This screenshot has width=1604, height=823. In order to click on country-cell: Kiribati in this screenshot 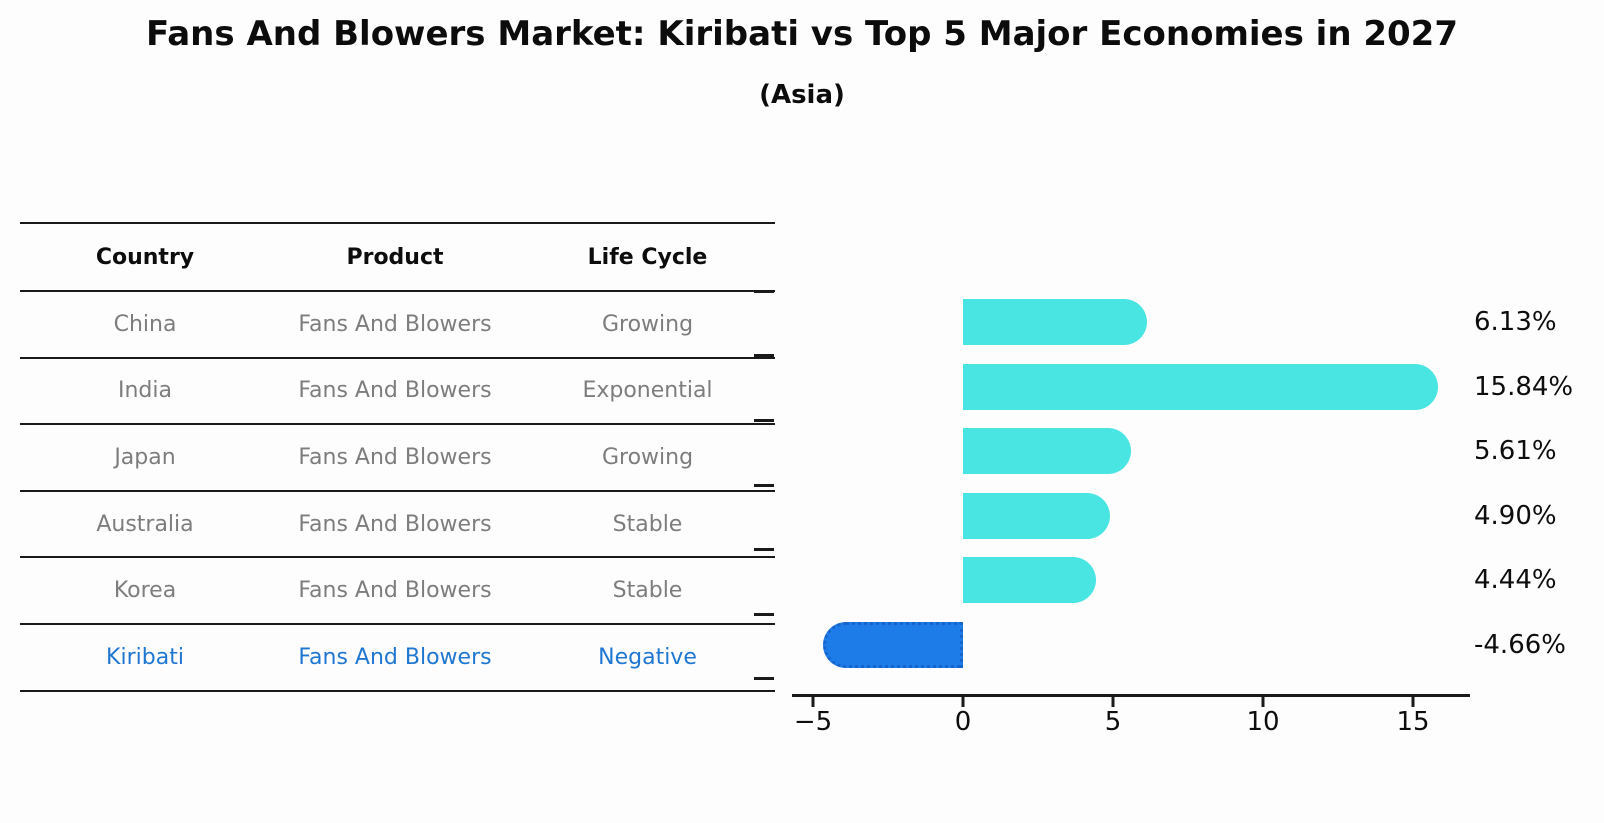, I will do `click(145, 657)`.